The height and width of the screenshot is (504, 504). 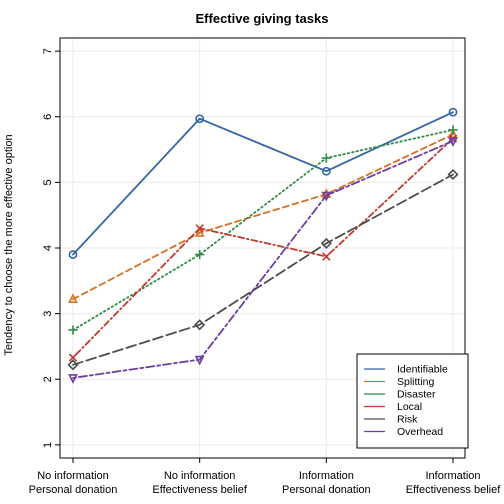 I want to click on legend-label: Risk, so click(x=407, y=420).